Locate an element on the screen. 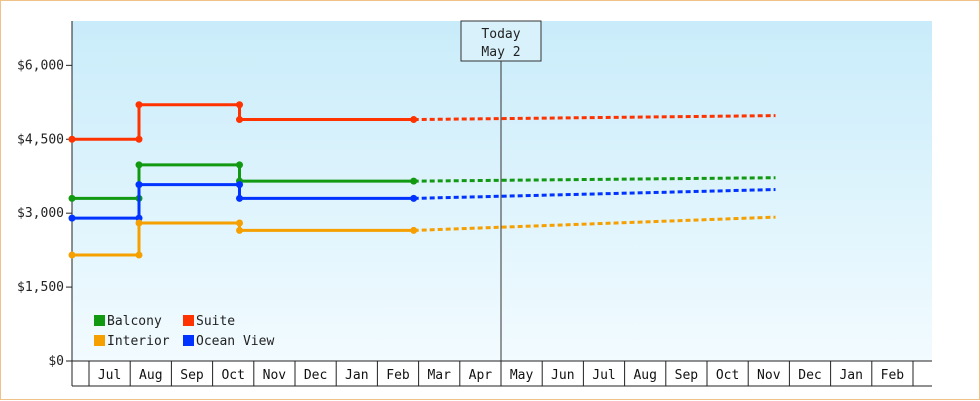 This screenshot has height=401, width=980. legend-label: Ocean View is located at coordinates (235, 341).